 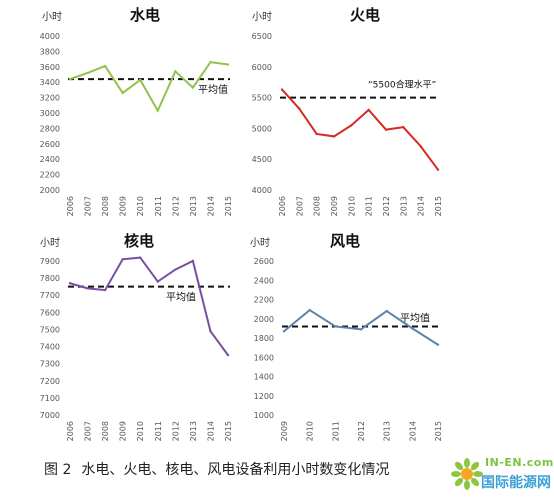 What do you see at coordinates (345, 241) in the screenshot?
I see `chart-title: 风电` at bounding box center [345, 241].